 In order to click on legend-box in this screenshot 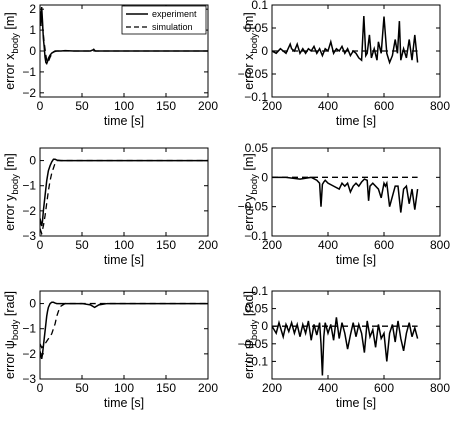, I will do `click(164, 20)`.